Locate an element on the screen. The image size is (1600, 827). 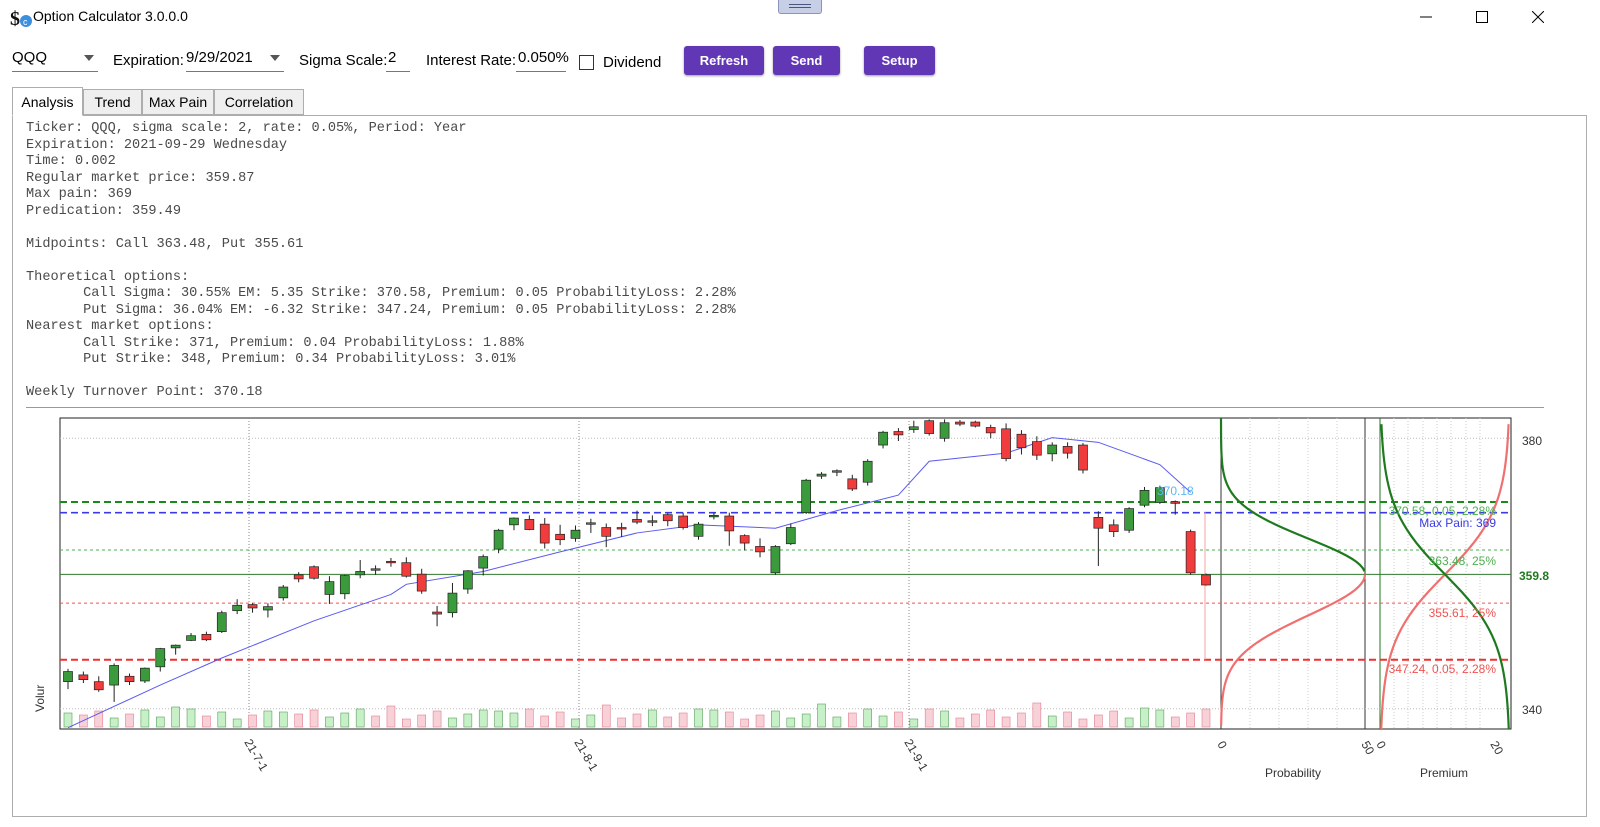
turnover-point-label: 370.18 is located at coordinates (1175, 491).